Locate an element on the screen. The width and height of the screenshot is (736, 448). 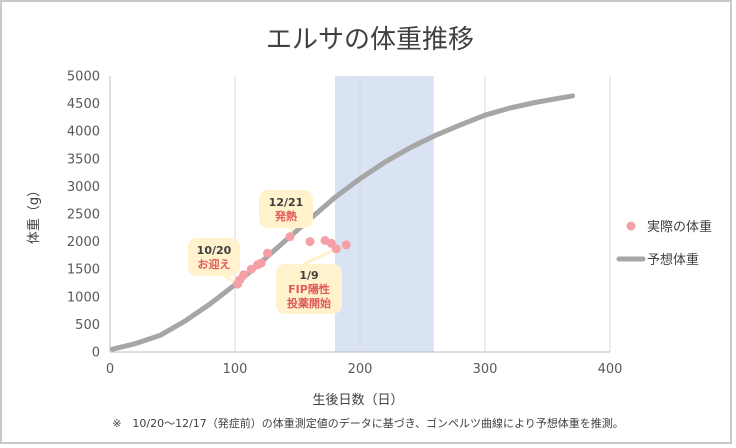
y-tick-label: 1500 is located at coordinates (83, 270).